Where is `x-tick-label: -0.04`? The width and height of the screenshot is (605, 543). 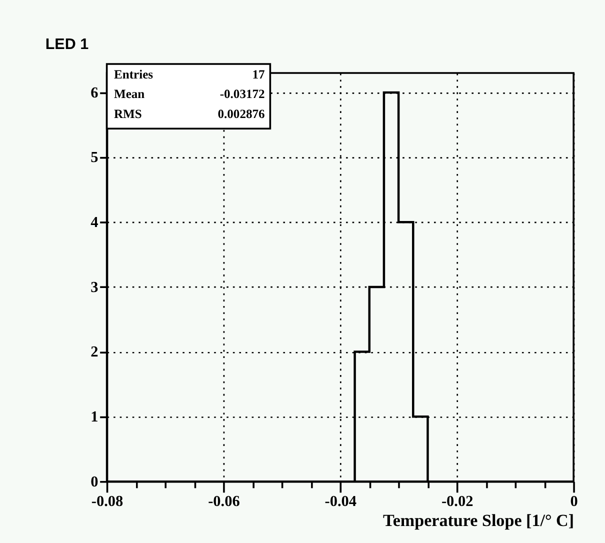 x-tick-label: -0.04 is located at coordinates (340, 501).